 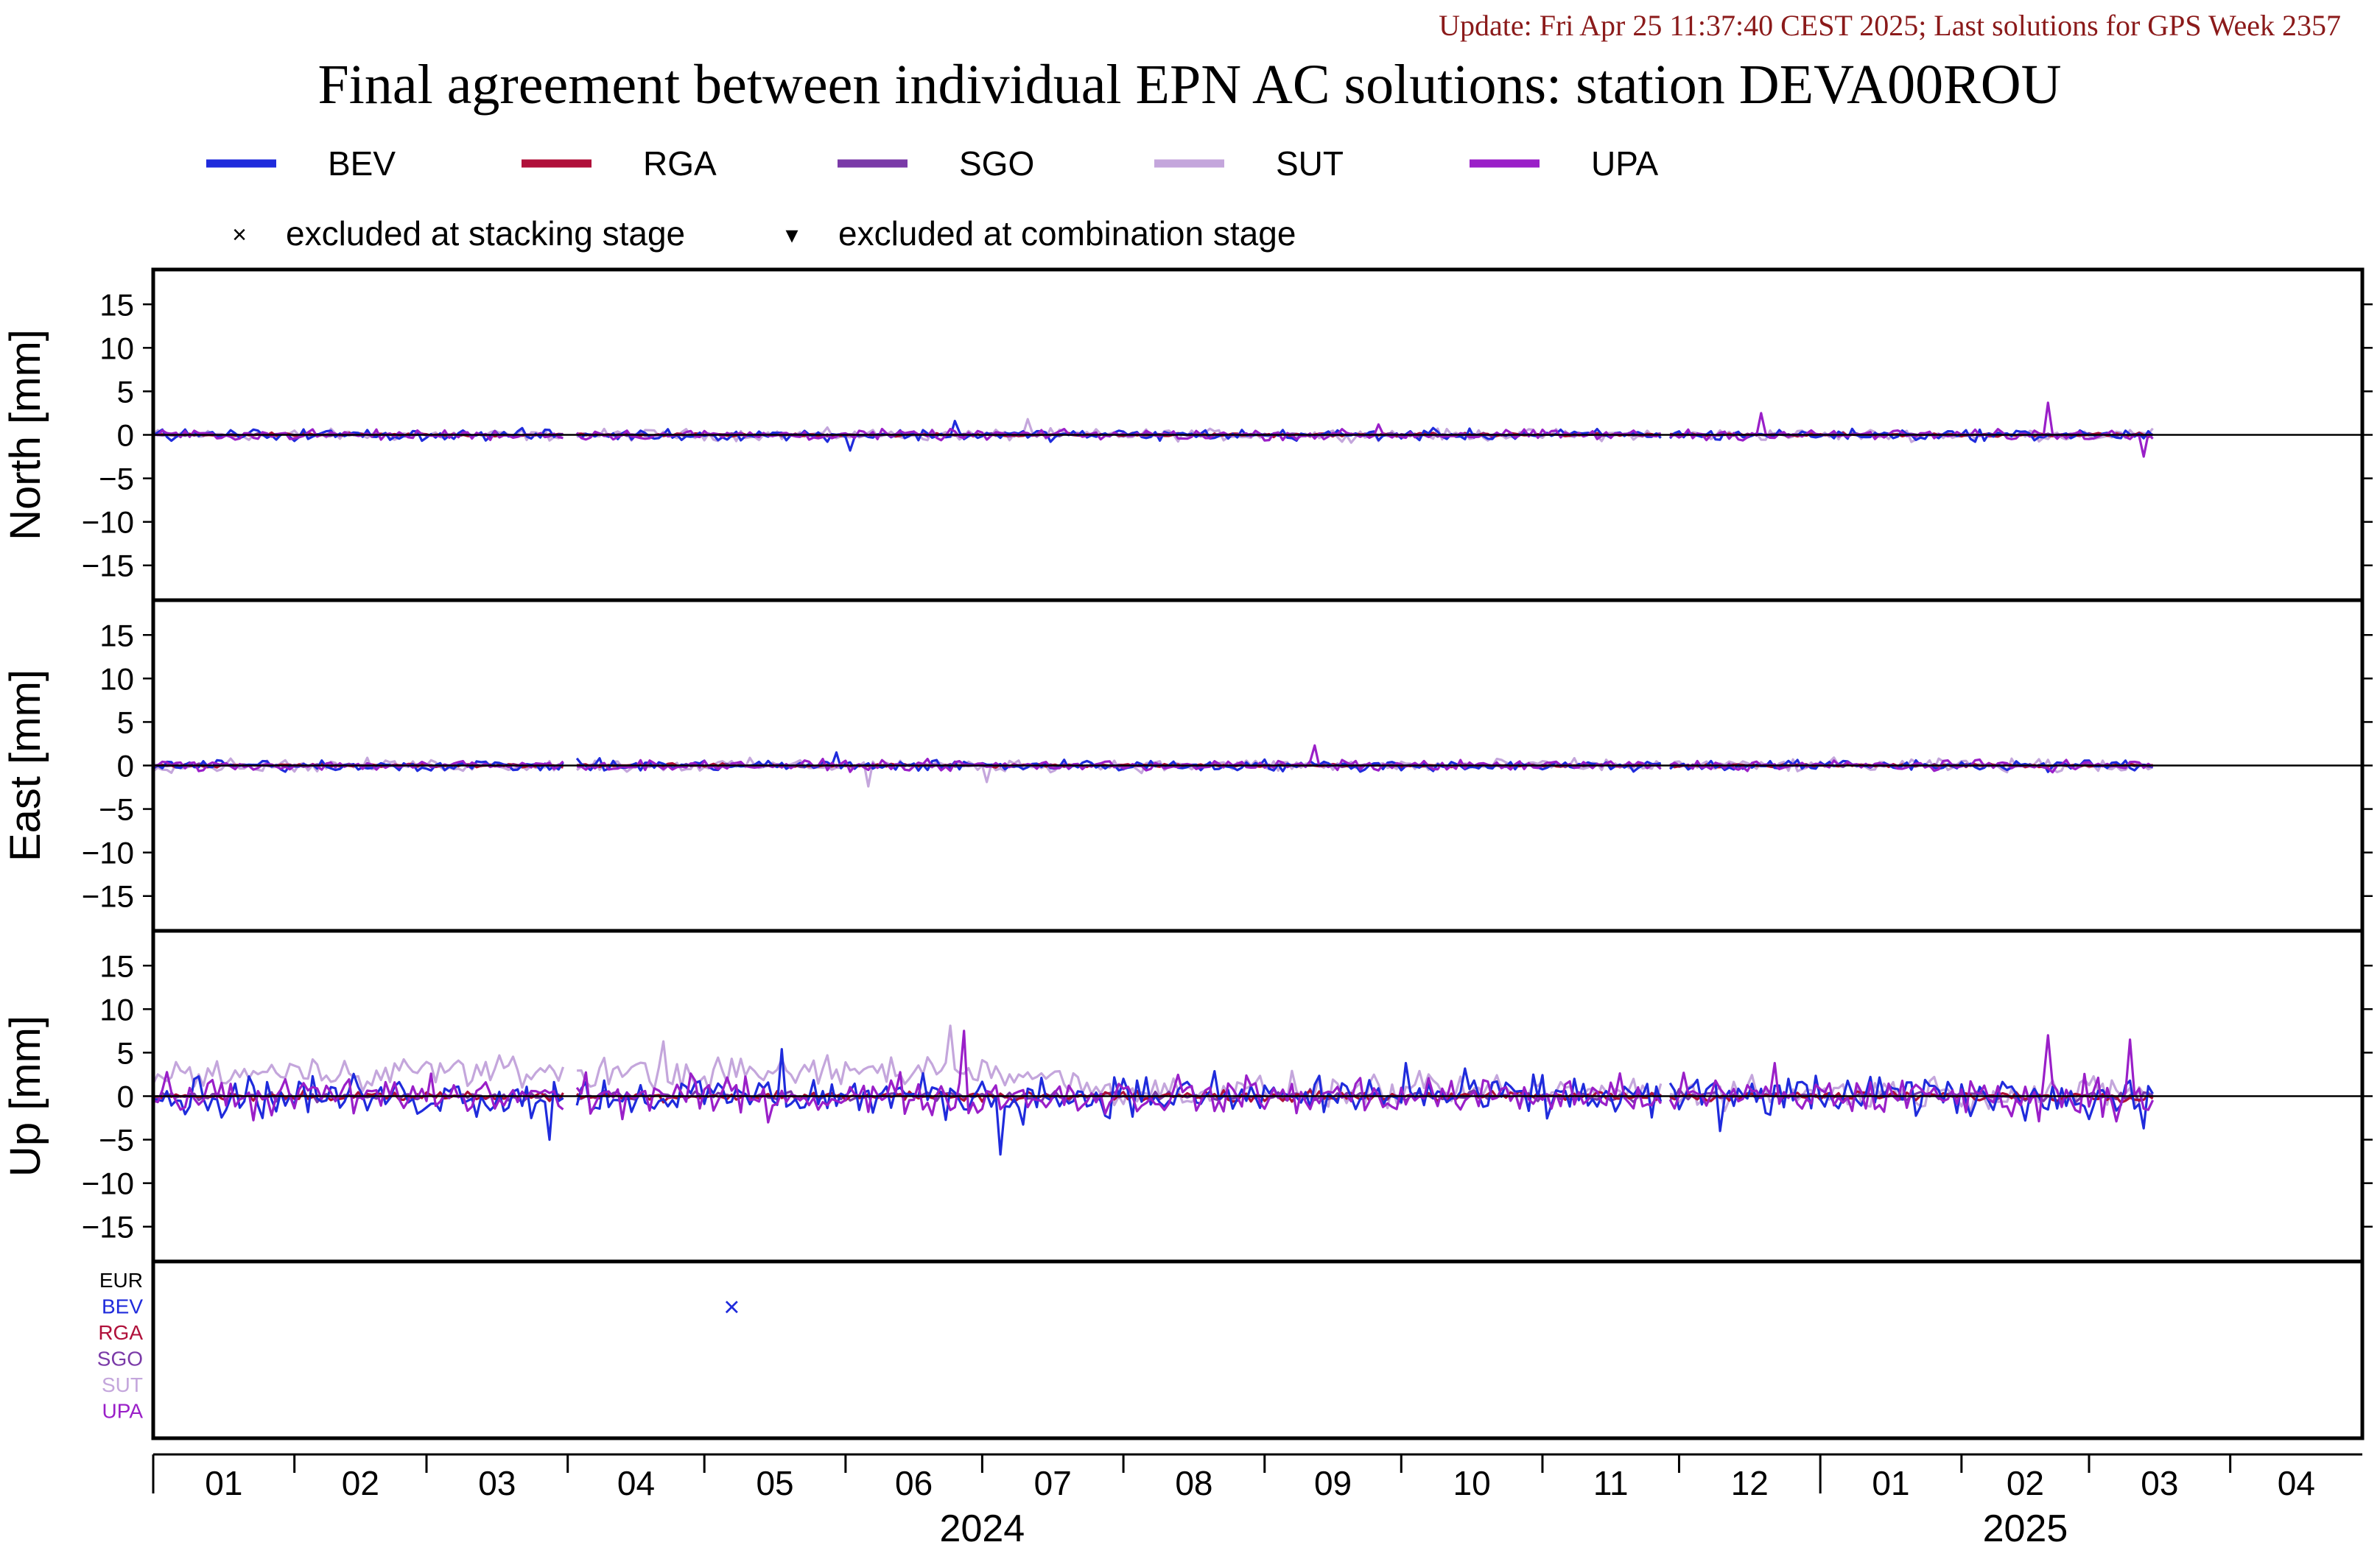 I want to click on x-tick-label: 07, so click(x=1053, y=1483).